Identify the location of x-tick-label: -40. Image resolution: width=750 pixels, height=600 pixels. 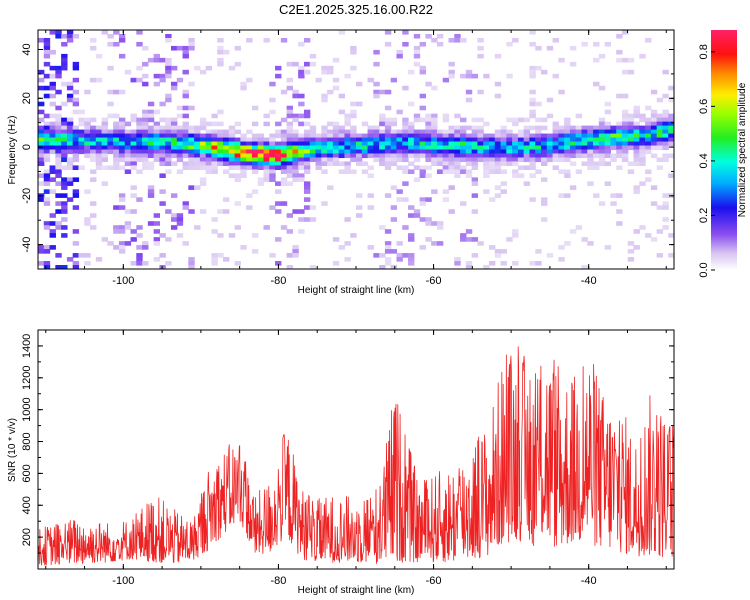
(589, 581).